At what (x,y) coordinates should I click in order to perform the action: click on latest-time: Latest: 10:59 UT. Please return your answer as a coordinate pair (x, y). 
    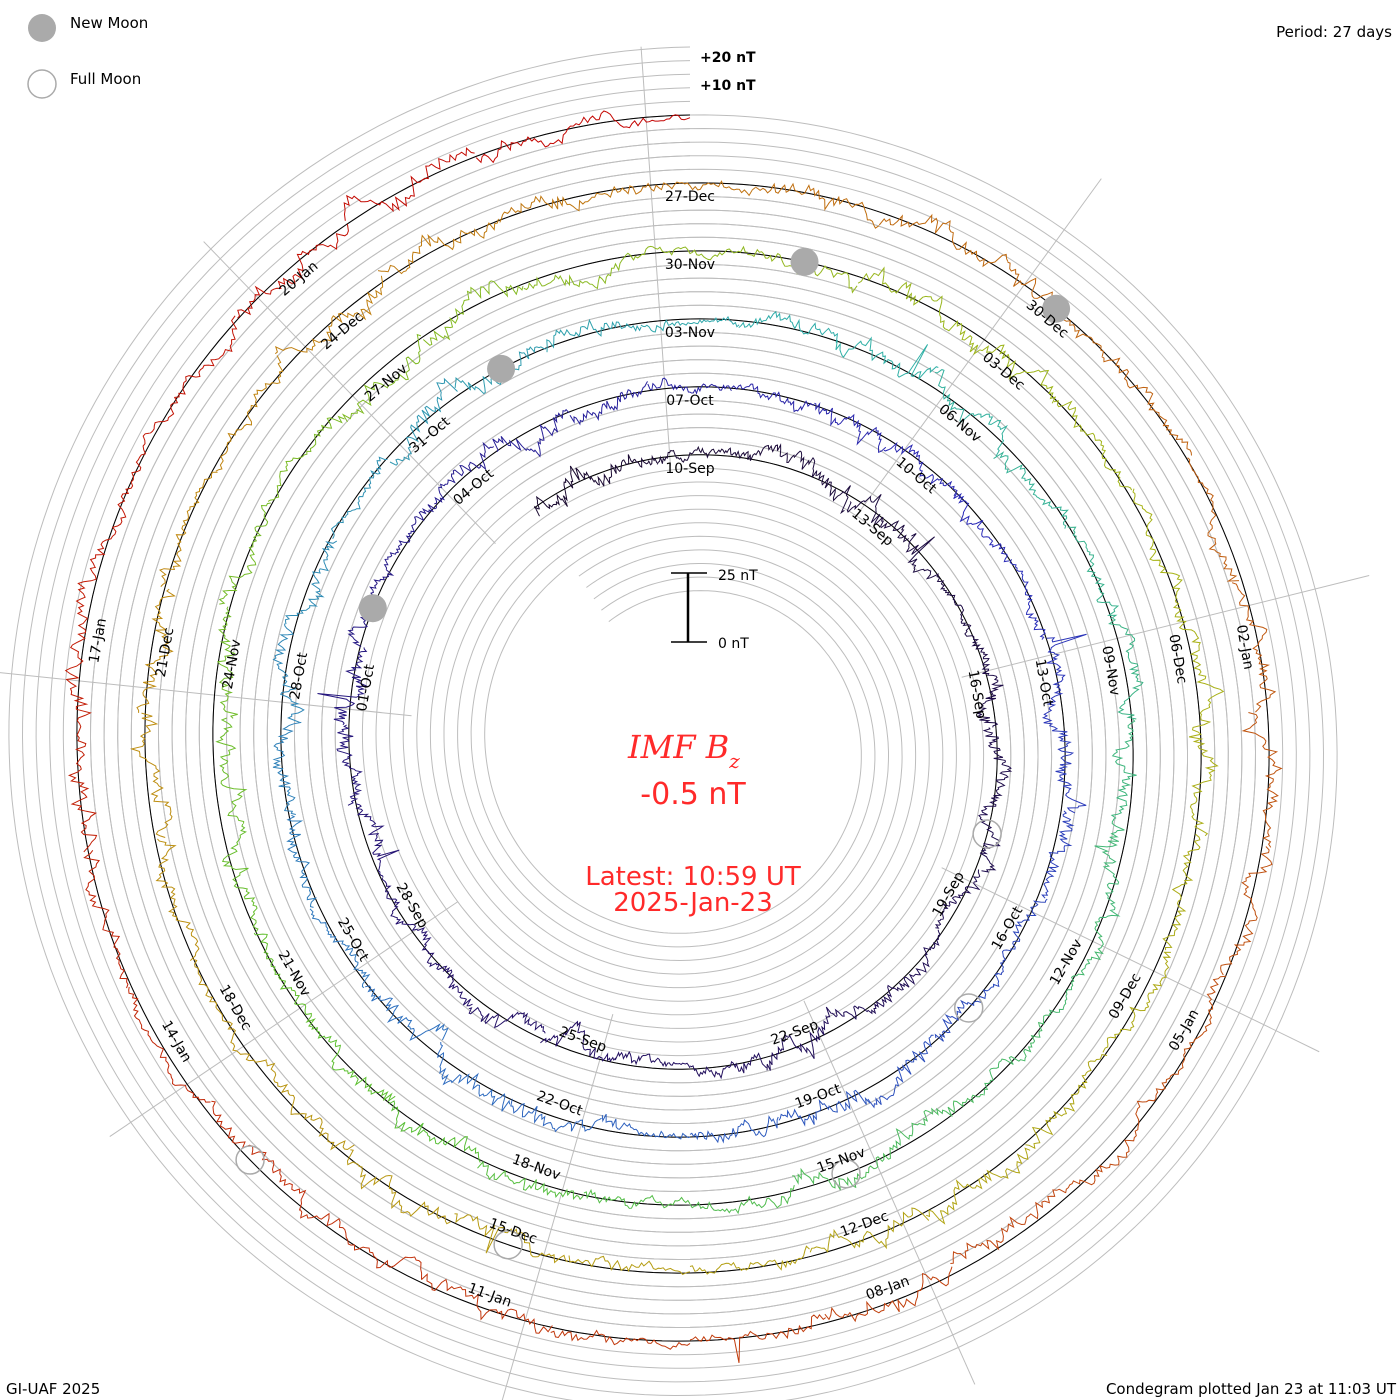
    Looking at the image, I should click on (693, 877).